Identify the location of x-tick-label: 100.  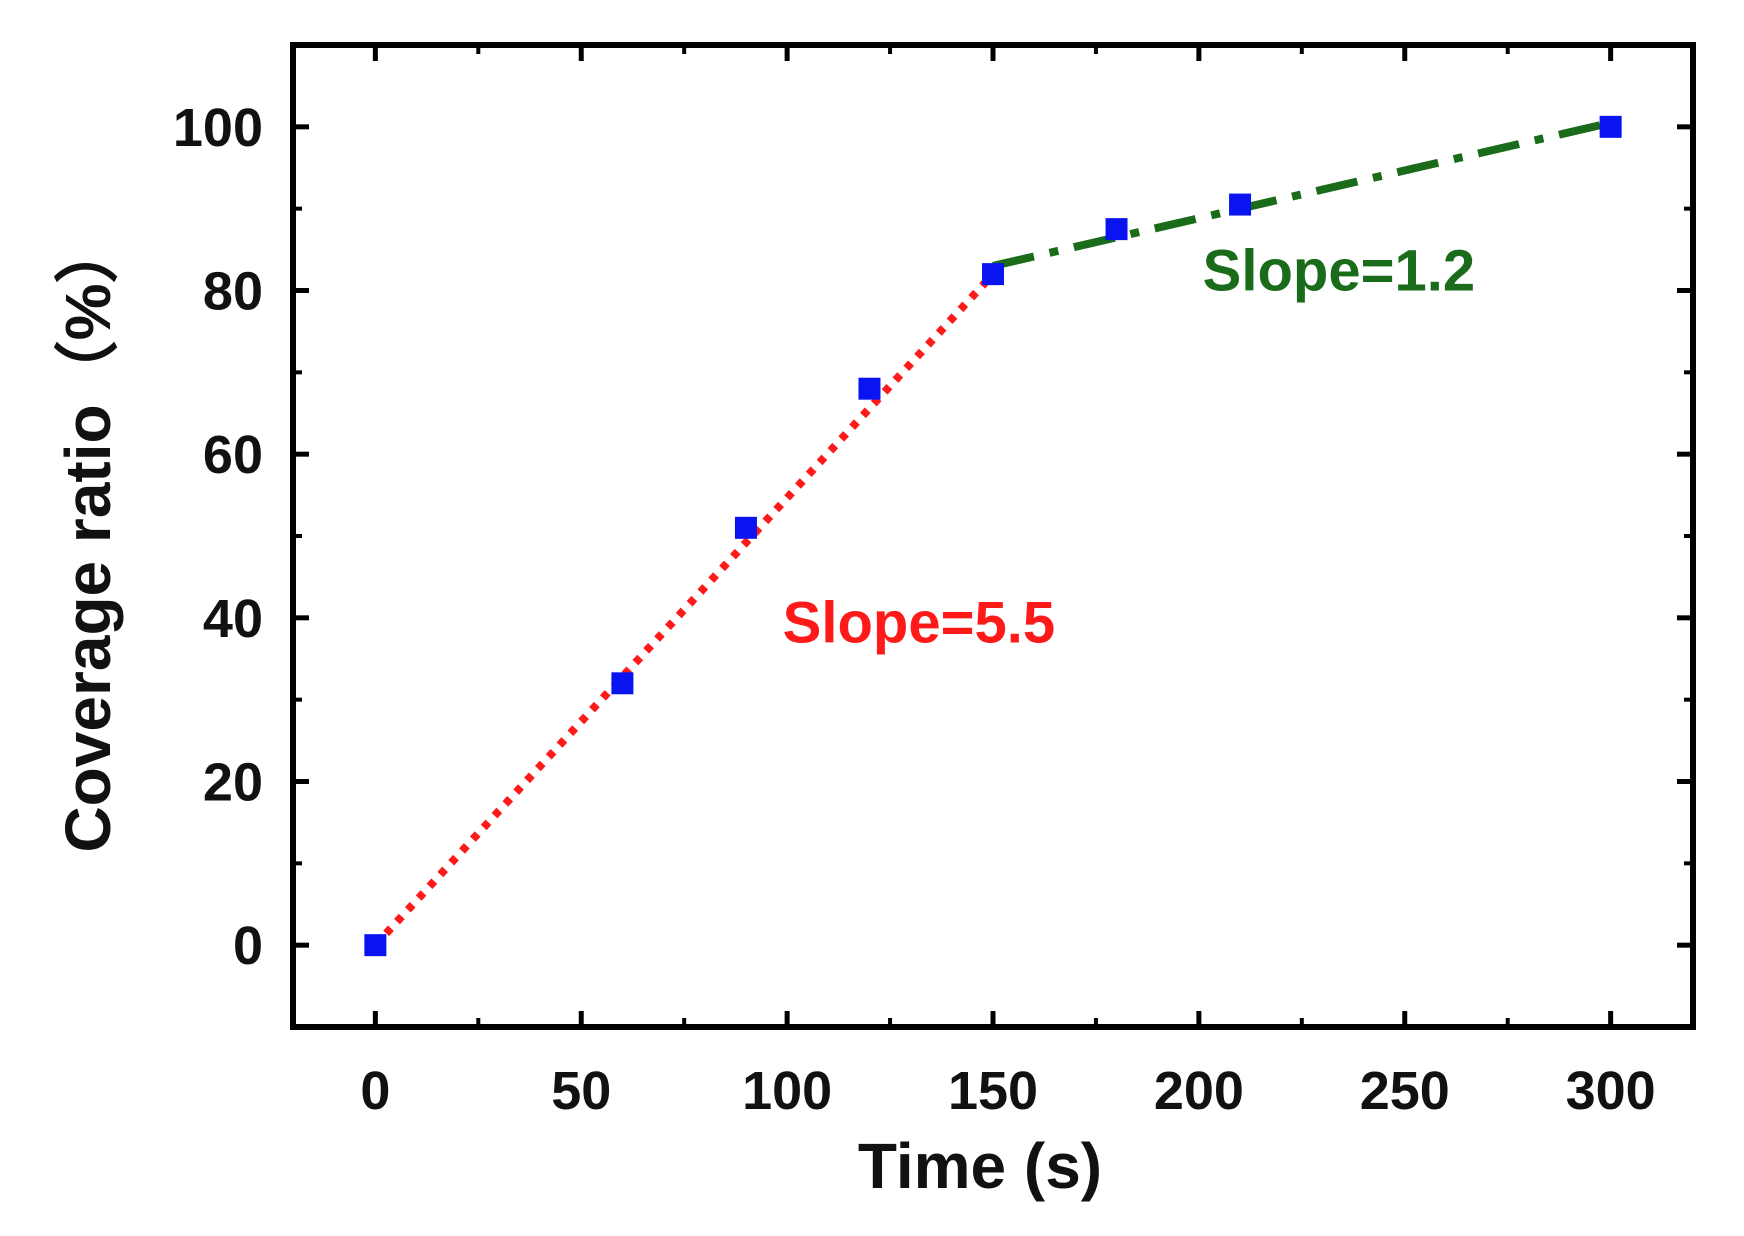
(787, 1091).